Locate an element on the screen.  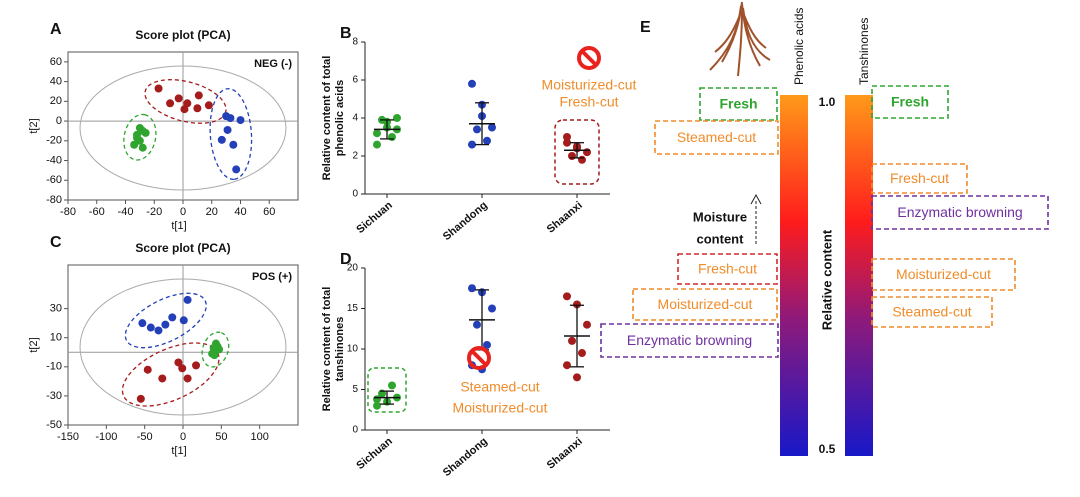
x-tick-label: -50 is located at coordinates (145, 437).